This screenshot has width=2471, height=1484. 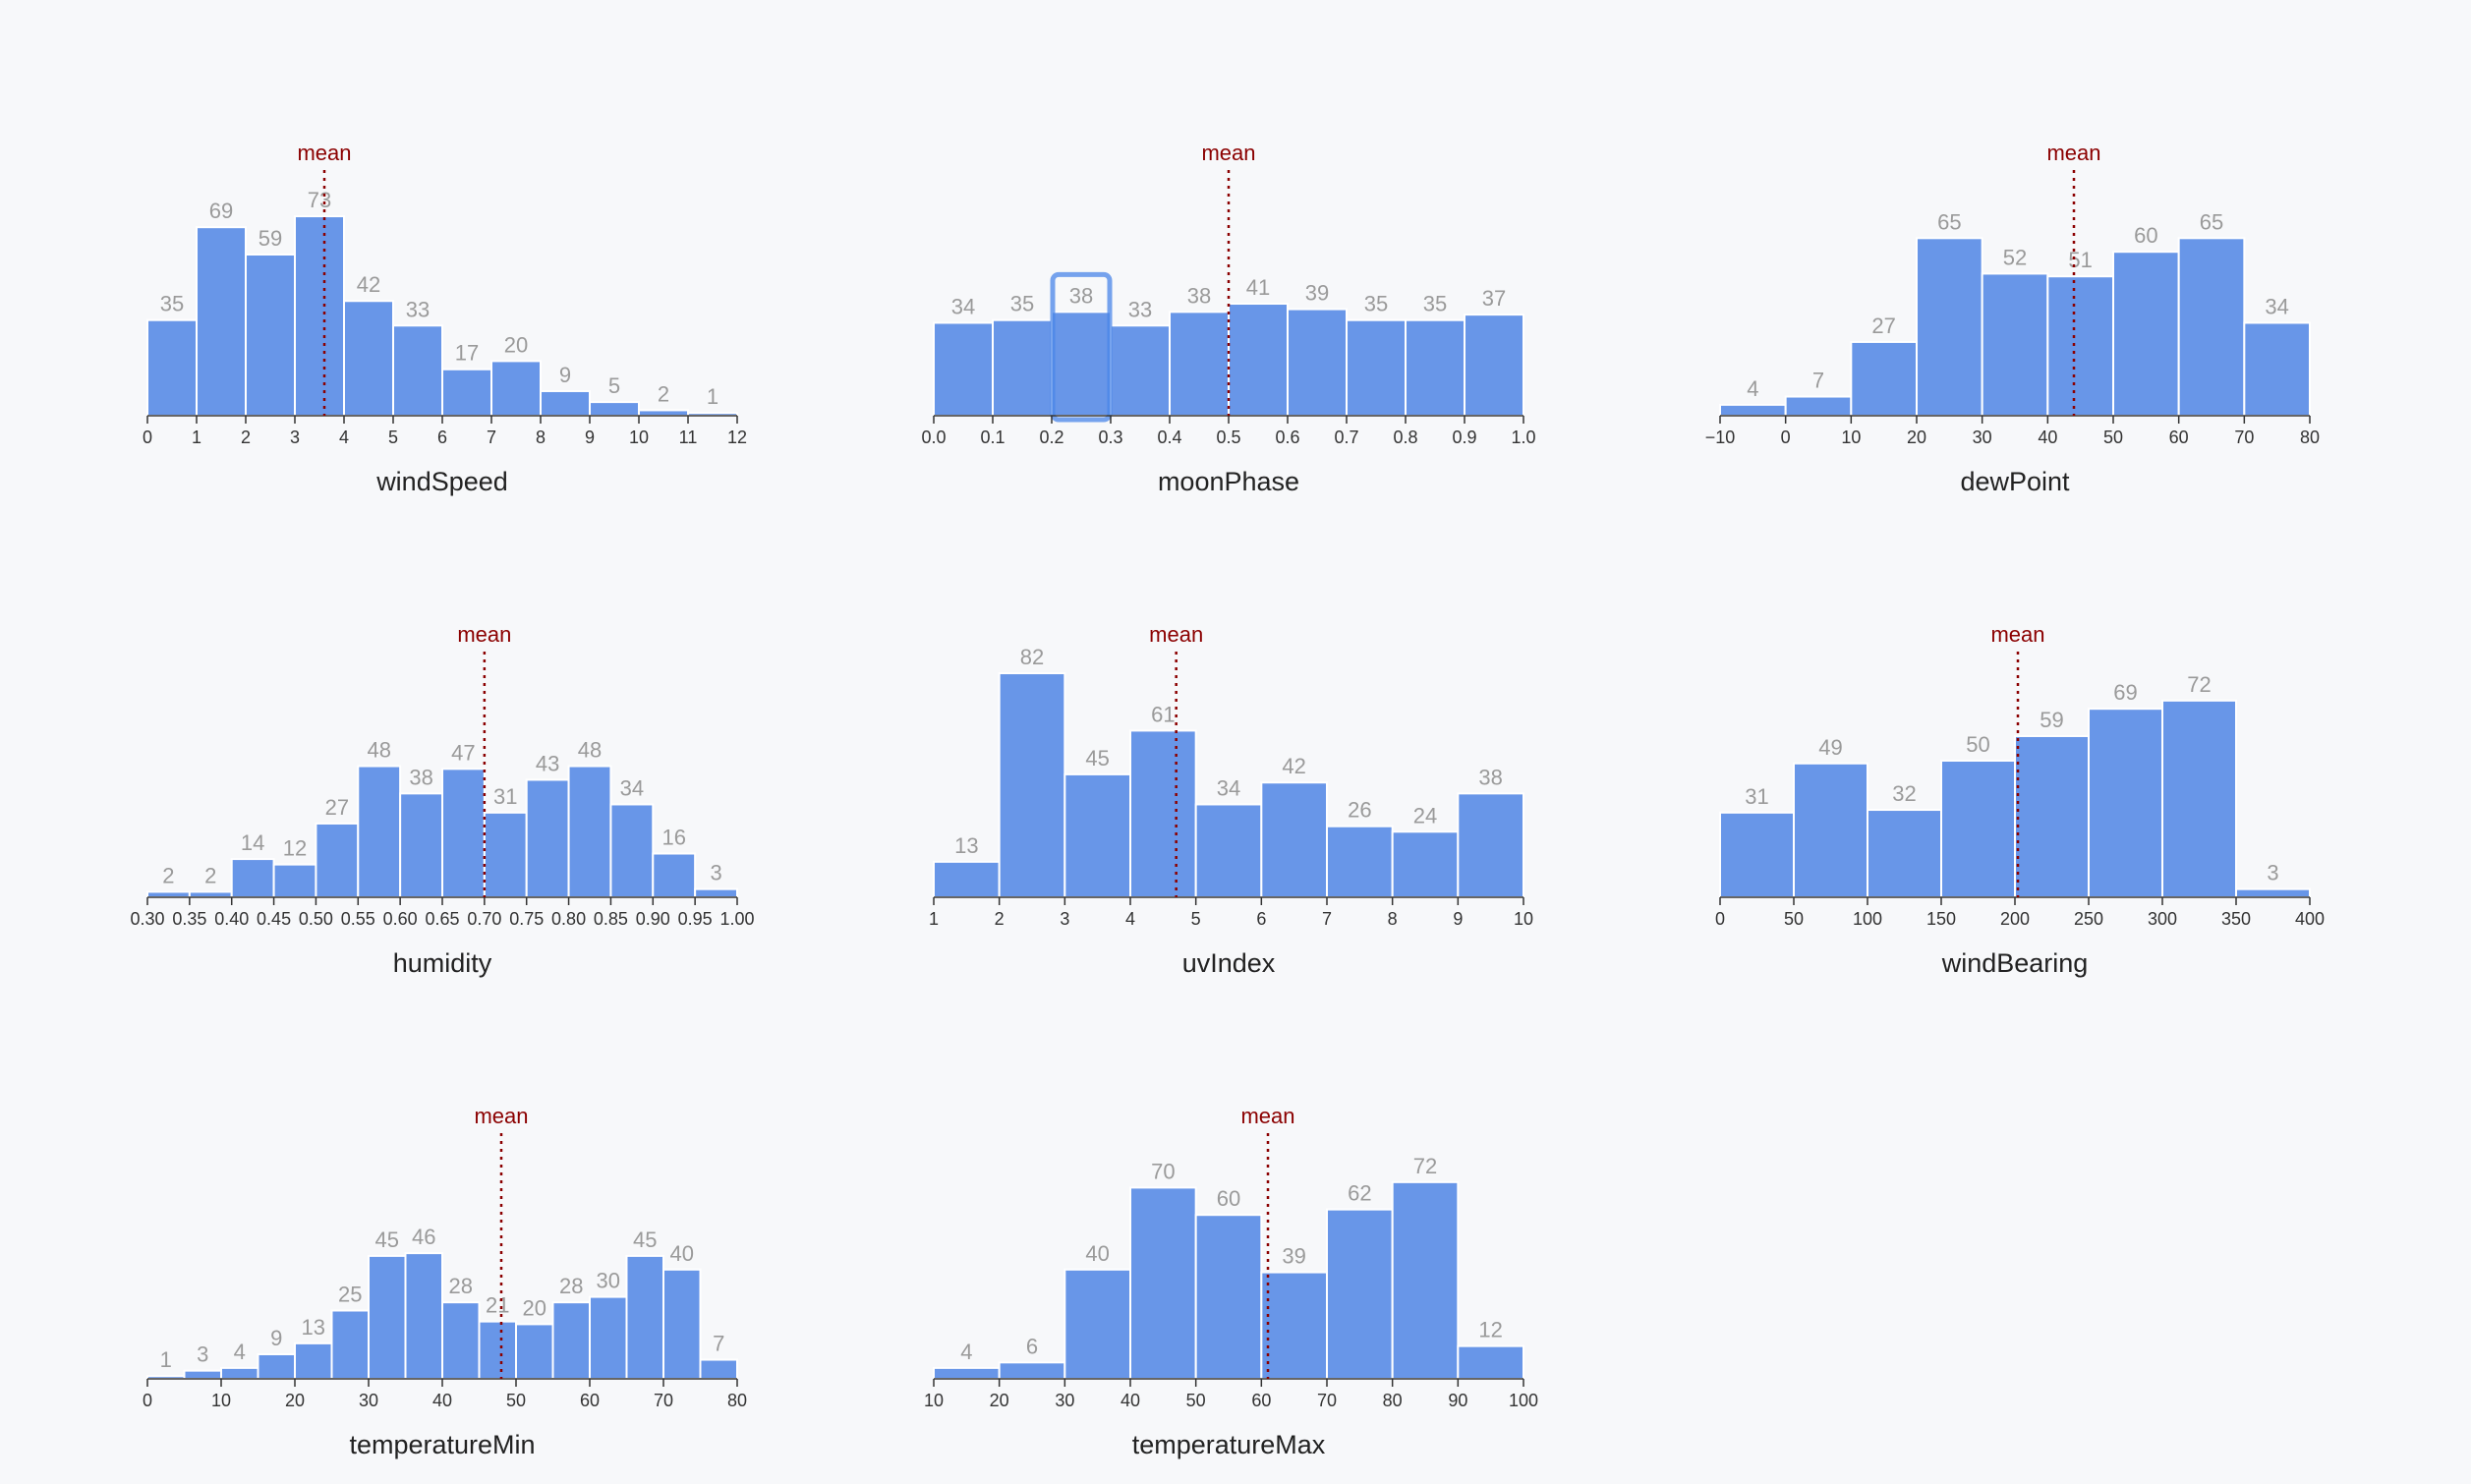 I want to click on bar-count-label: 41, so click(x=1258, y=287).